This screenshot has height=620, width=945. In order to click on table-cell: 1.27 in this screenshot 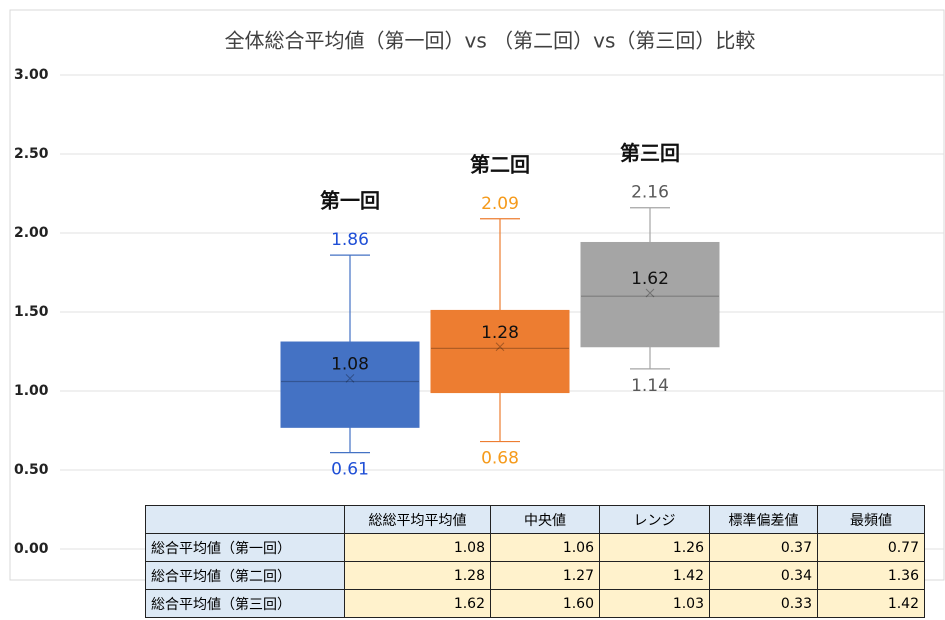, I will do `click(545, 575)`.